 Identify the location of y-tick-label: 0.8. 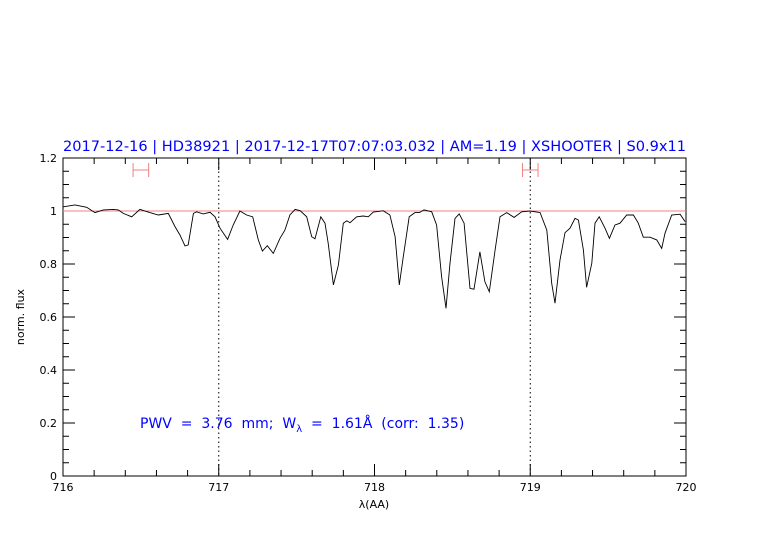
(49, 264).